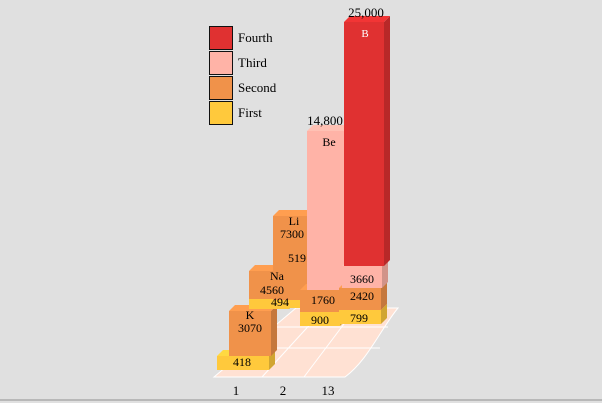 Image resolution: width=602 pixels, height=403 pixels. I want to click on bar-be-first, so click(320, 319).